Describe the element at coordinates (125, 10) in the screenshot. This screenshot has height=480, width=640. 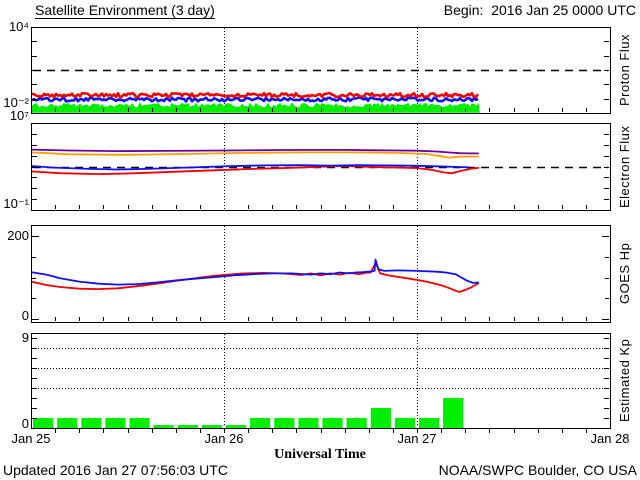
I see `page-title: Satellite Environment (3 day)` at that location.